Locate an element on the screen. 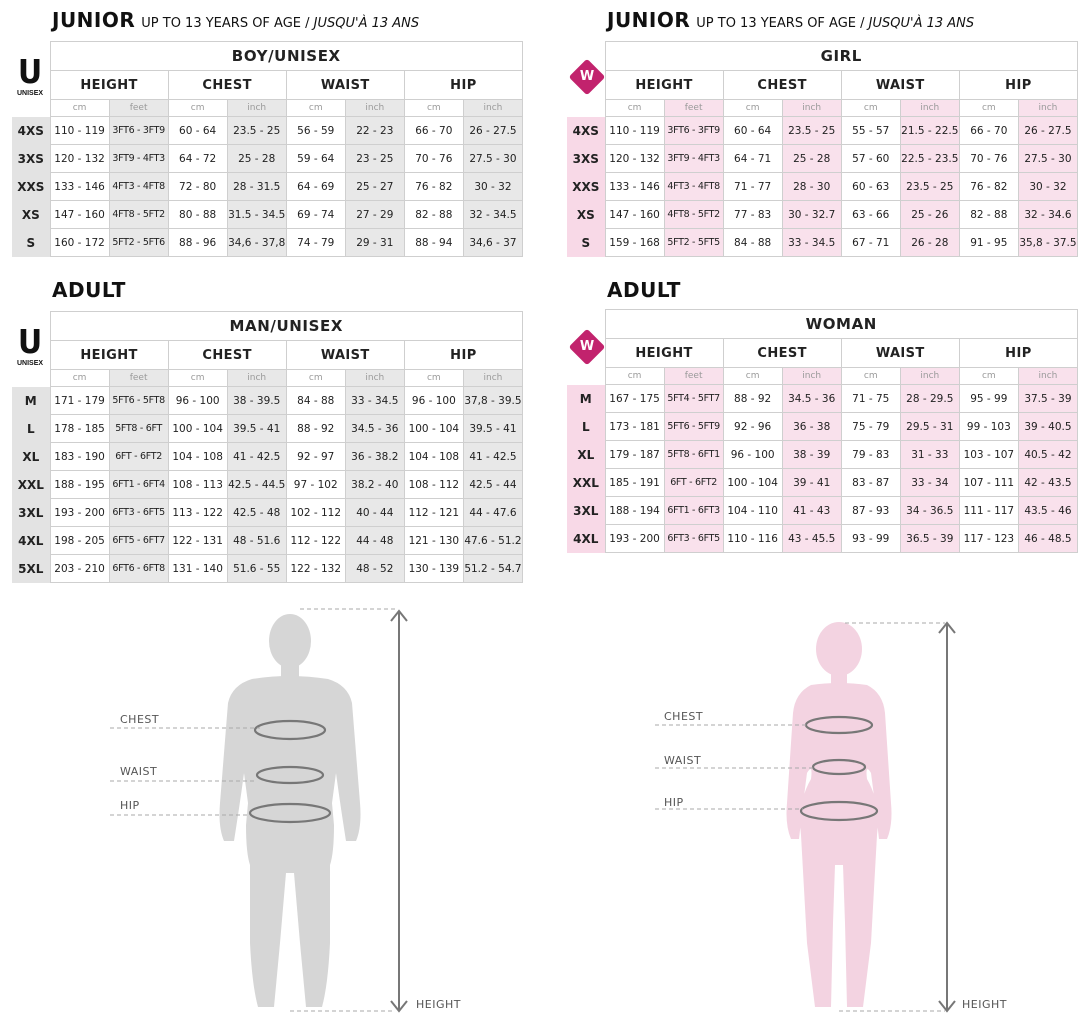 This screenshot has width=1091, height=1026. column-group-chest: CHEST is located at coordinates (227, 85).